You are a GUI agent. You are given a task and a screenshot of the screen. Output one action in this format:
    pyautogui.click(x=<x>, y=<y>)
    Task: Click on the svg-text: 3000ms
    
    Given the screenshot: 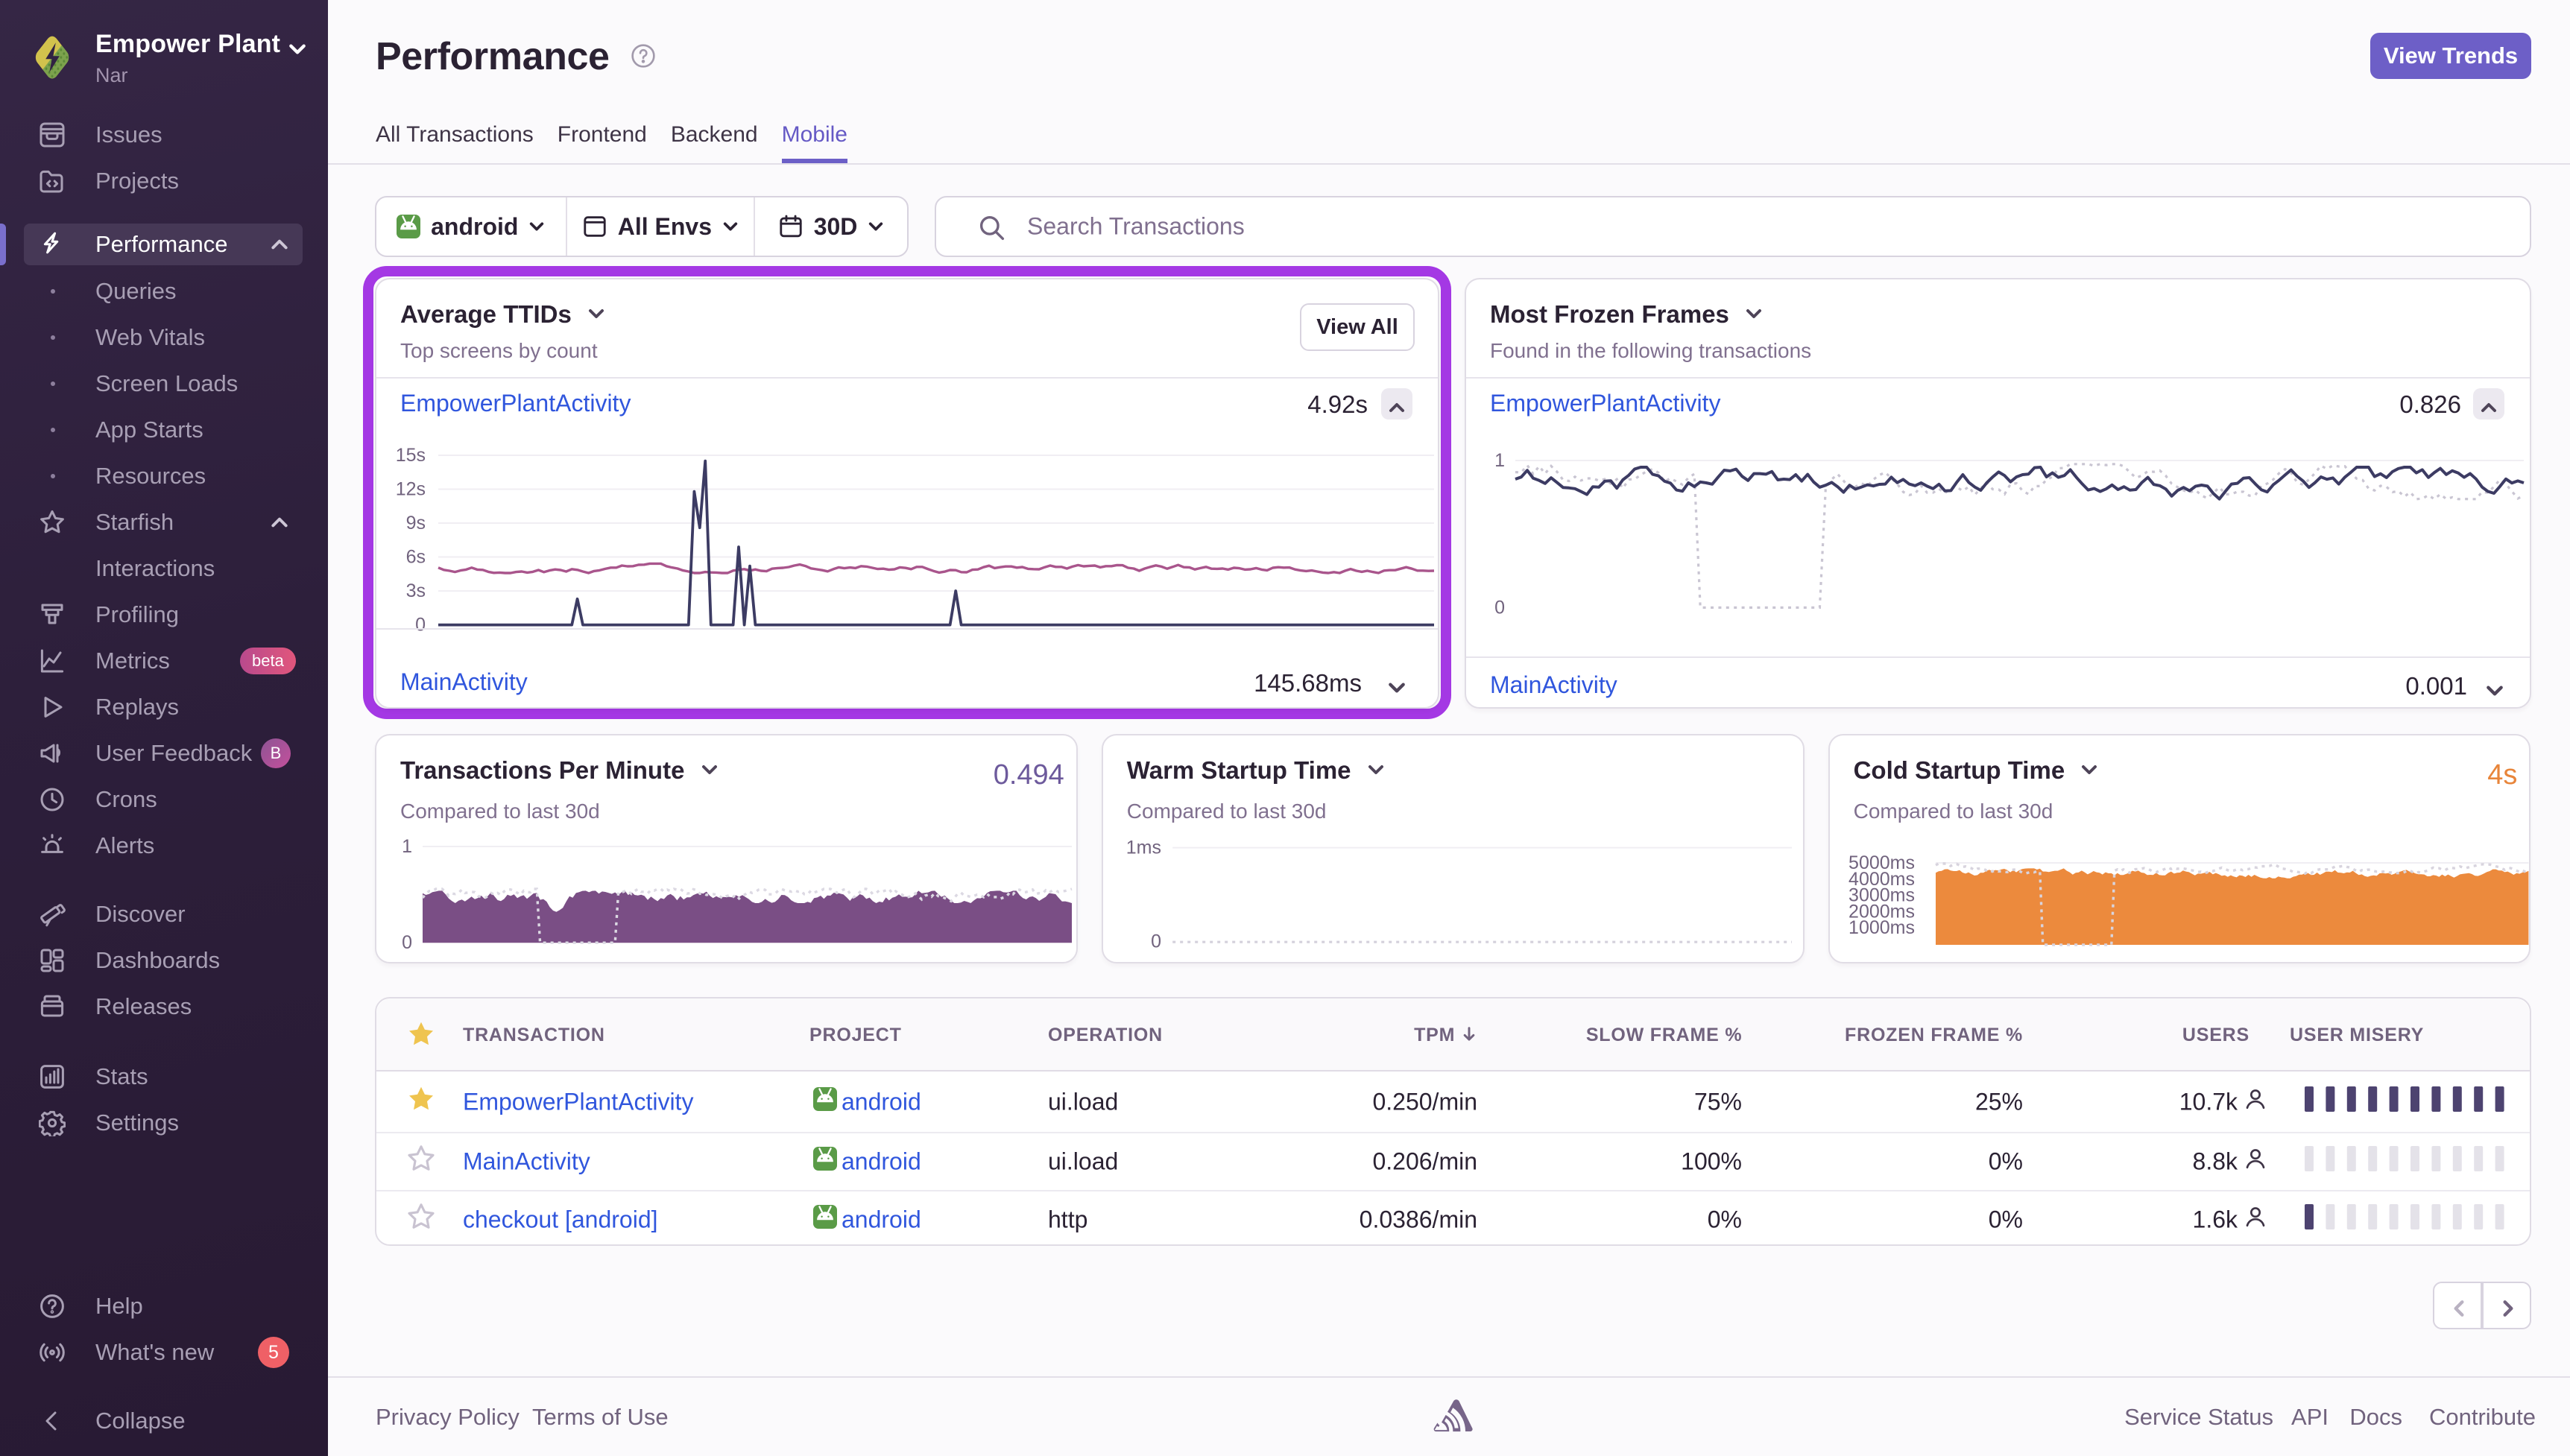 What is the action you would take?
    pyautogui.click(x=1881, y=895)
    